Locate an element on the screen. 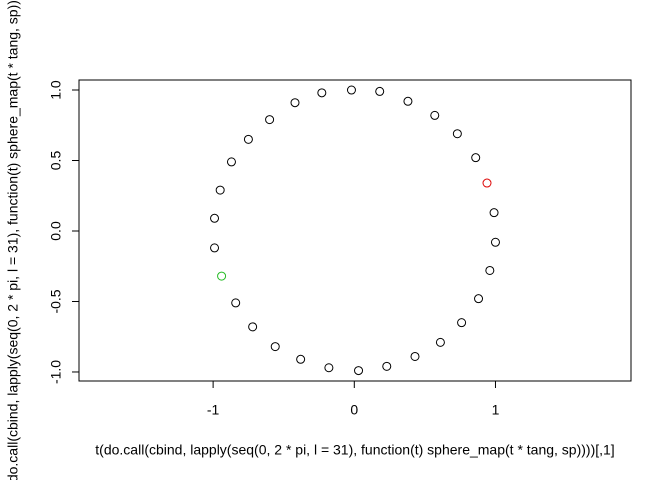  y-tick-label: -1.0 is located at coordinates (56, 372).